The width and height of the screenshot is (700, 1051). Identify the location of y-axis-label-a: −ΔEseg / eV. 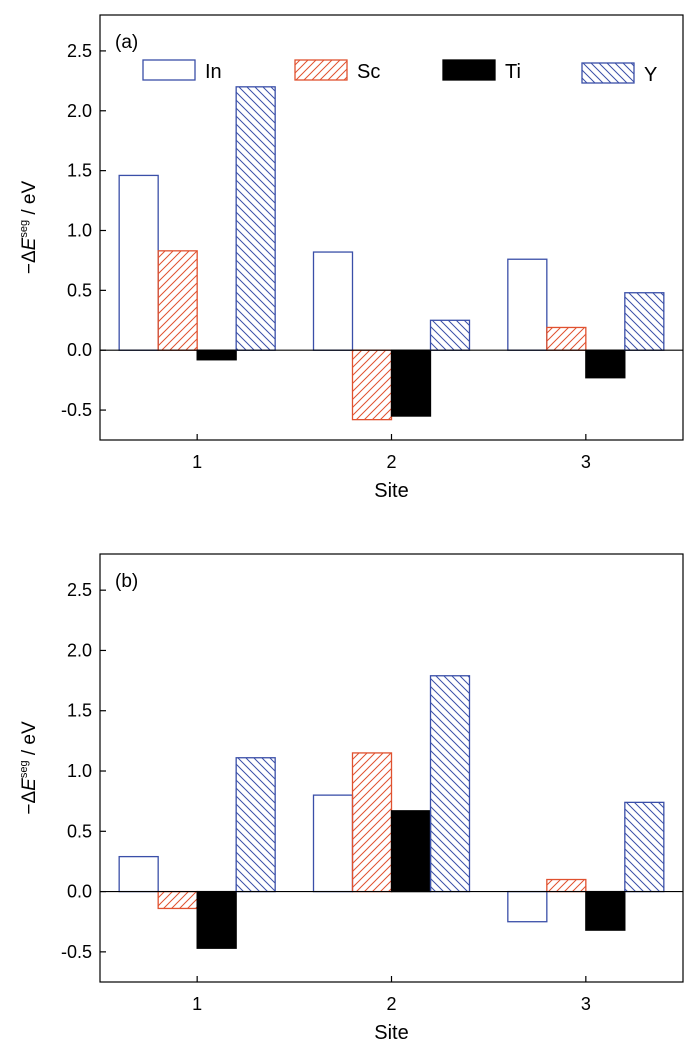
(29, 228).